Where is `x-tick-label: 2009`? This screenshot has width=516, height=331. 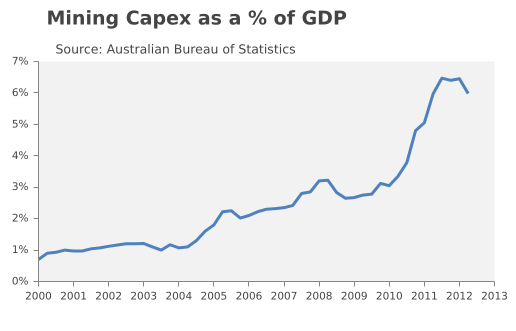 x-tick-label: 2009 is located at coordinates (354, 296).